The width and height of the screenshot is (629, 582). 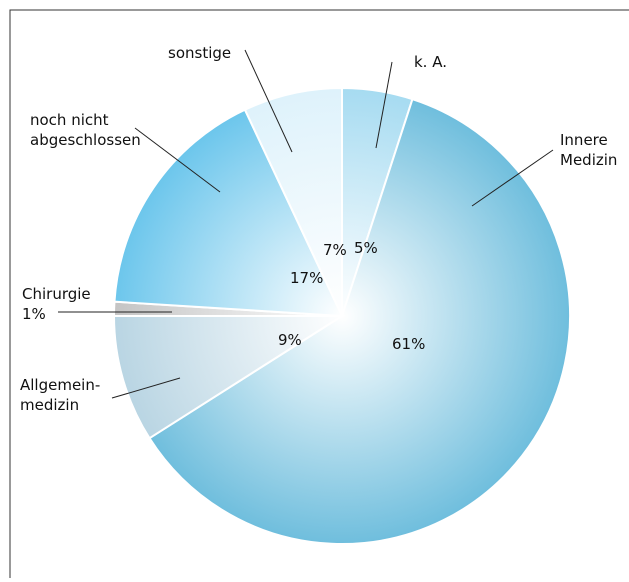 I want to click on value-label: 17%, so click(x=306, y=278).